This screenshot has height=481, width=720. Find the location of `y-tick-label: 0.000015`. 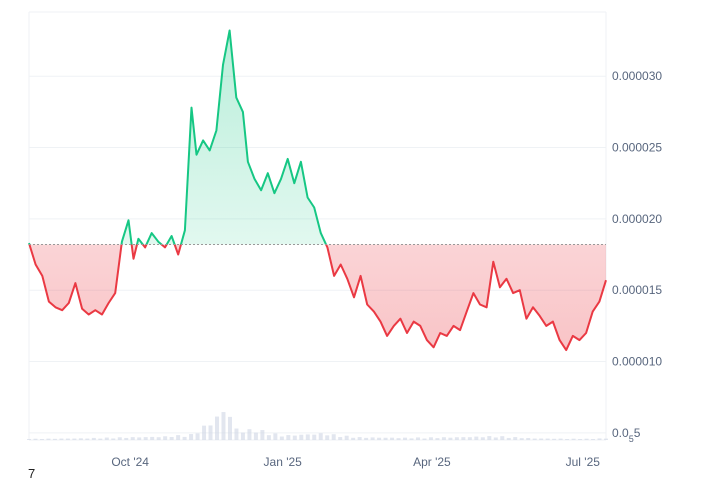

y-tick-label: 0.000015 is located at coordinates (637, 290).